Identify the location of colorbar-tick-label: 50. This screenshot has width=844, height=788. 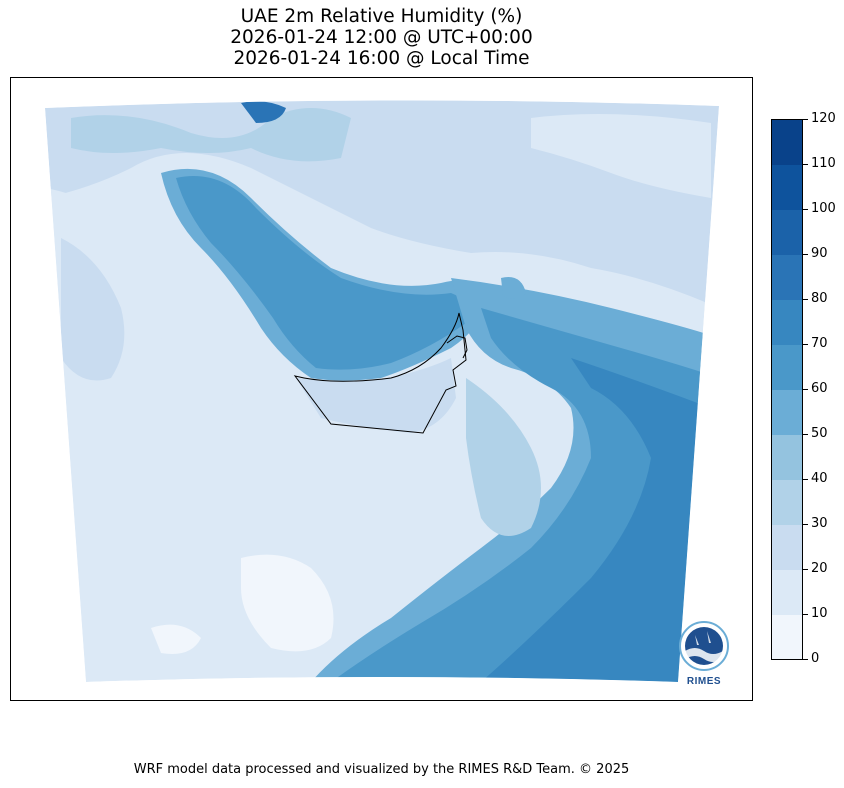
(819, 433).